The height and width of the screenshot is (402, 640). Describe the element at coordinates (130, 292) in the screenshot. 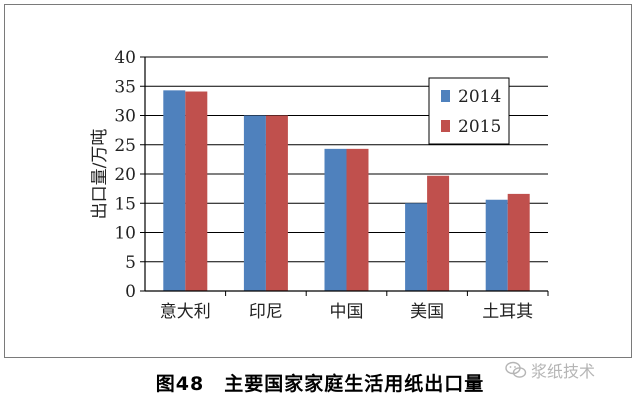

I see `y-tick-label: 0` at that location.